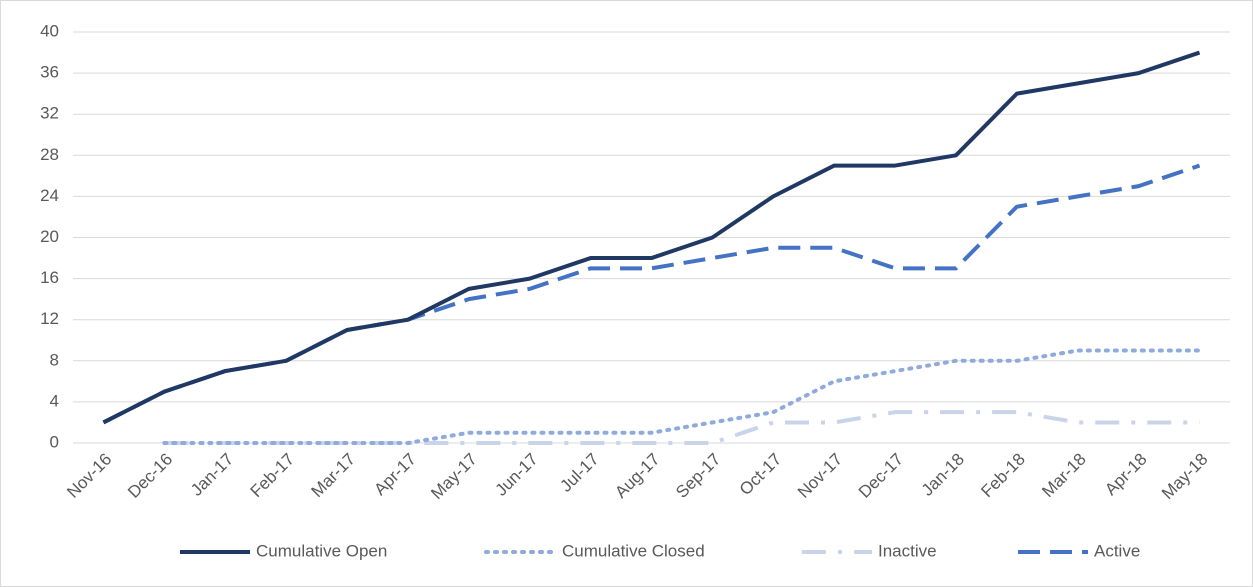 The width and height of the screenshot is (1253, 587). What do you see at coordinates (49, 195) in the screenshot?
I see `y-tick-label: 24` at bounding box center [49, 195].